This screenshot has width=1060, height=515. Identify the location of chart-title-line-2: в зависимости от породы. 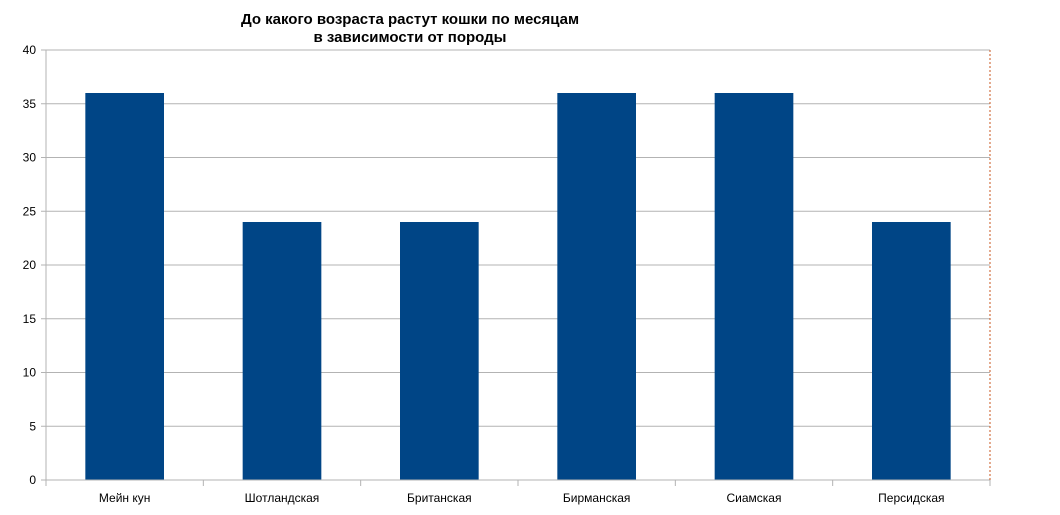
(410, 37).